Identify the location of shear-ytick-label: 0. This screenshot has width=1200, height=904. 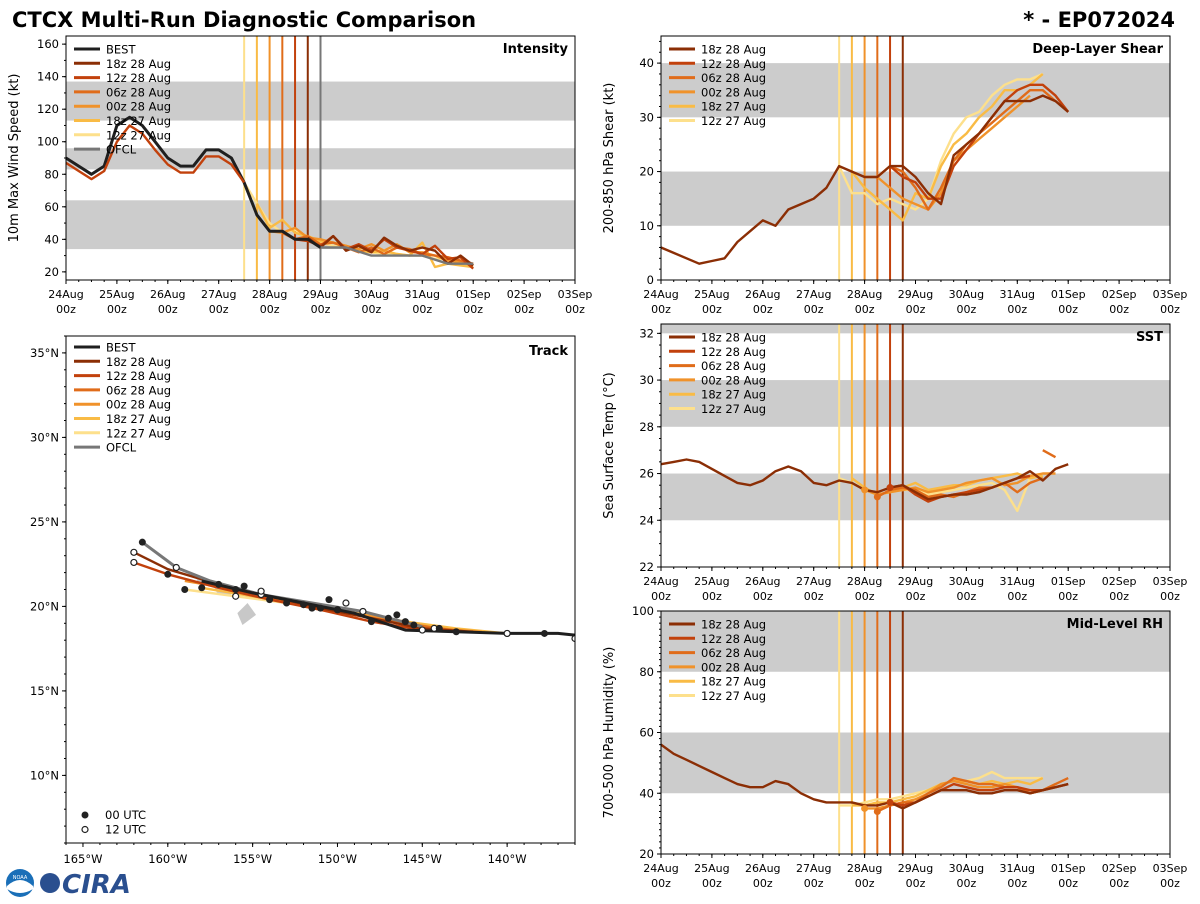
(650, 280).